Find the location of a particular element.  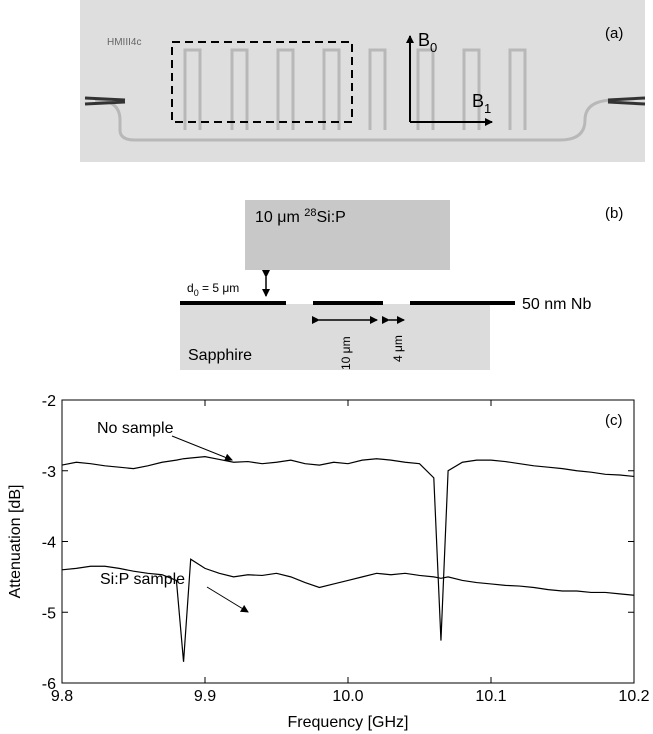

panel-label: (b) is located at coordinates (614, 213).